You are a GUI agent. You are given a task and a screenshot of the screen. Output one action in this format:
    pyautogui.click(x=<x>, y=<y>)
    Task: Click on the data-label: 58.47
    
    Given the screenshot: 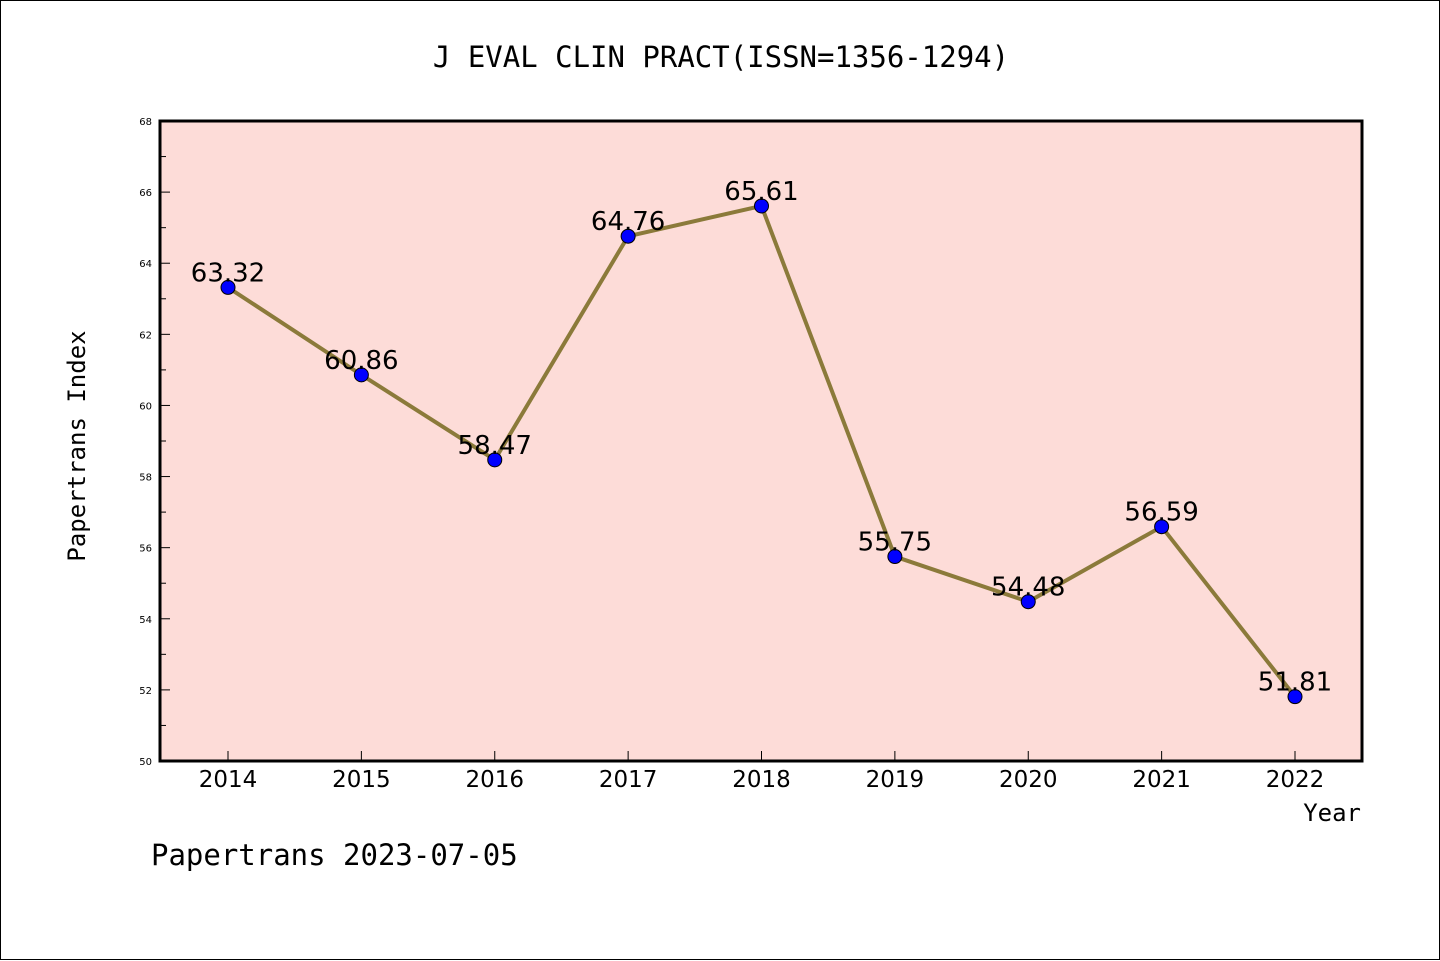 What is the action you would take?
    pyautogui.click(x=495, y=446)
    